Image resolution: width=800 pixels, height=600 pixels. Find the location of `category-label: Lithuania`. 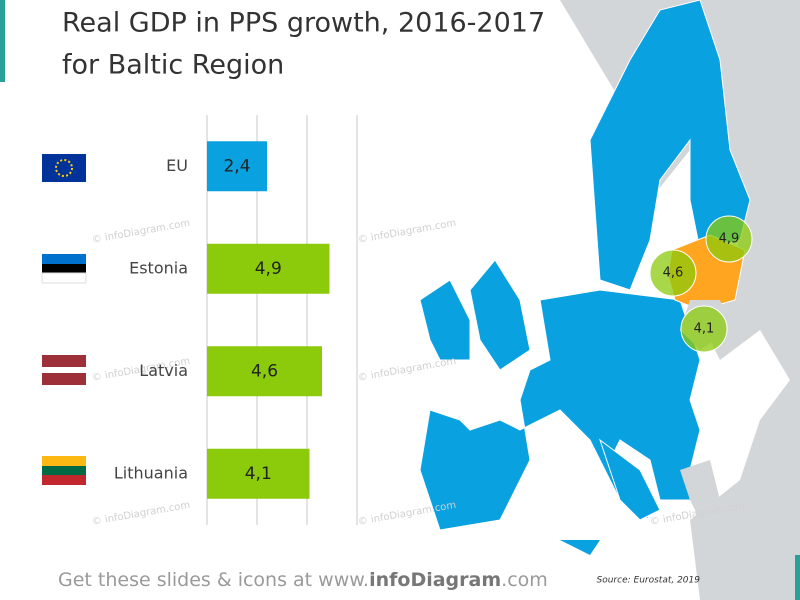

category-label: Lithuania is located at coordinates (151, 472).